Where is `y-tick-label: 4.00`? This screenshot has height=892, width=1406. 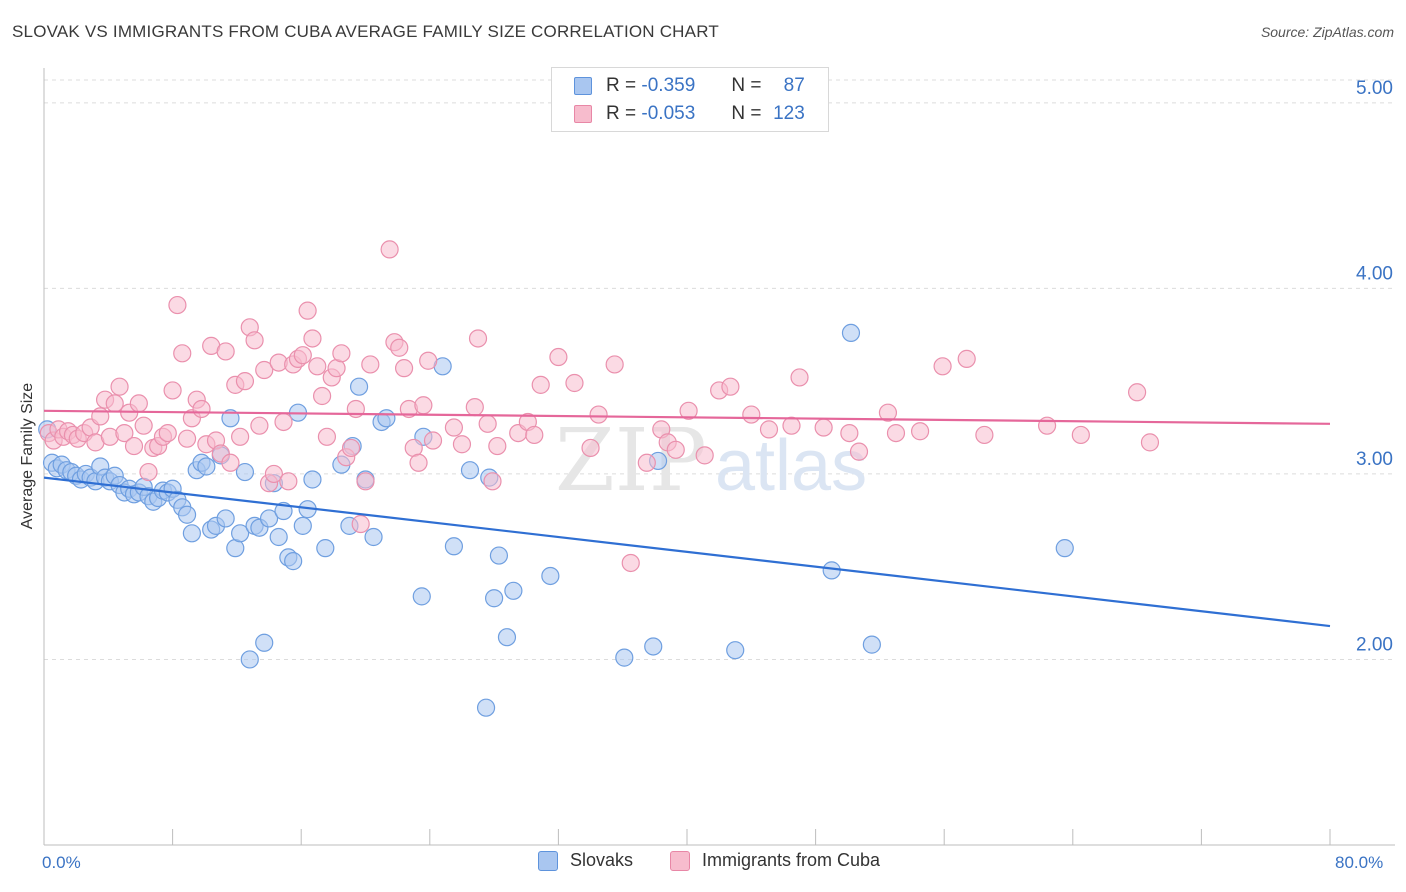
y-tick-label: 4.00 is located at coordinates (1374, 273).